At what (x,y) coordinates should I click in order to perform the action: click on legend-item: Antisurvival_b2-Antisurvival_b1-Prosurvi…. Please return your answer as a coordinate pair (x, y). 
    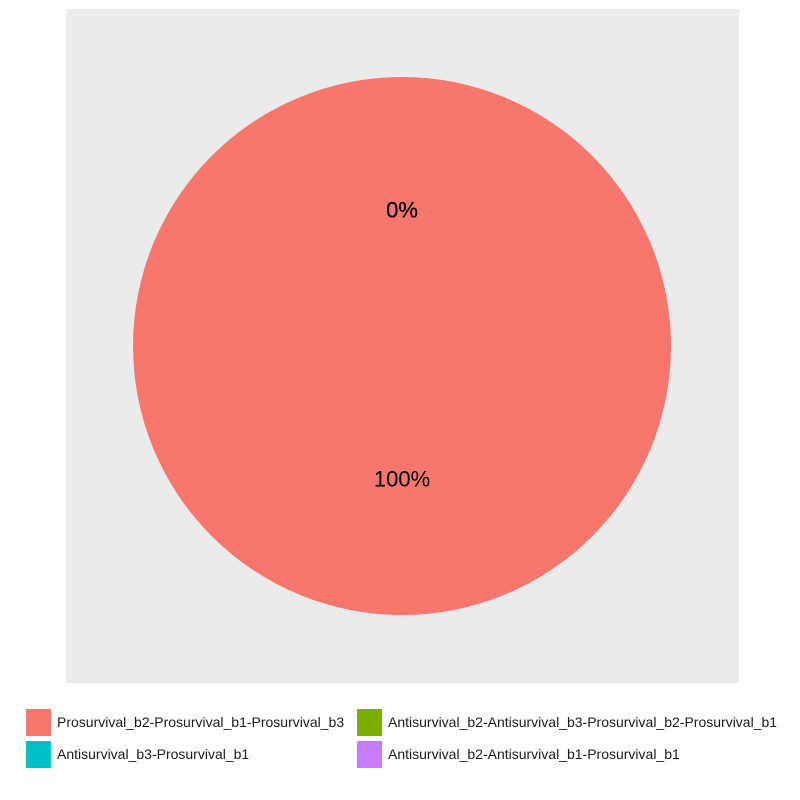
    Looking at the image, I should click on (518, 754).